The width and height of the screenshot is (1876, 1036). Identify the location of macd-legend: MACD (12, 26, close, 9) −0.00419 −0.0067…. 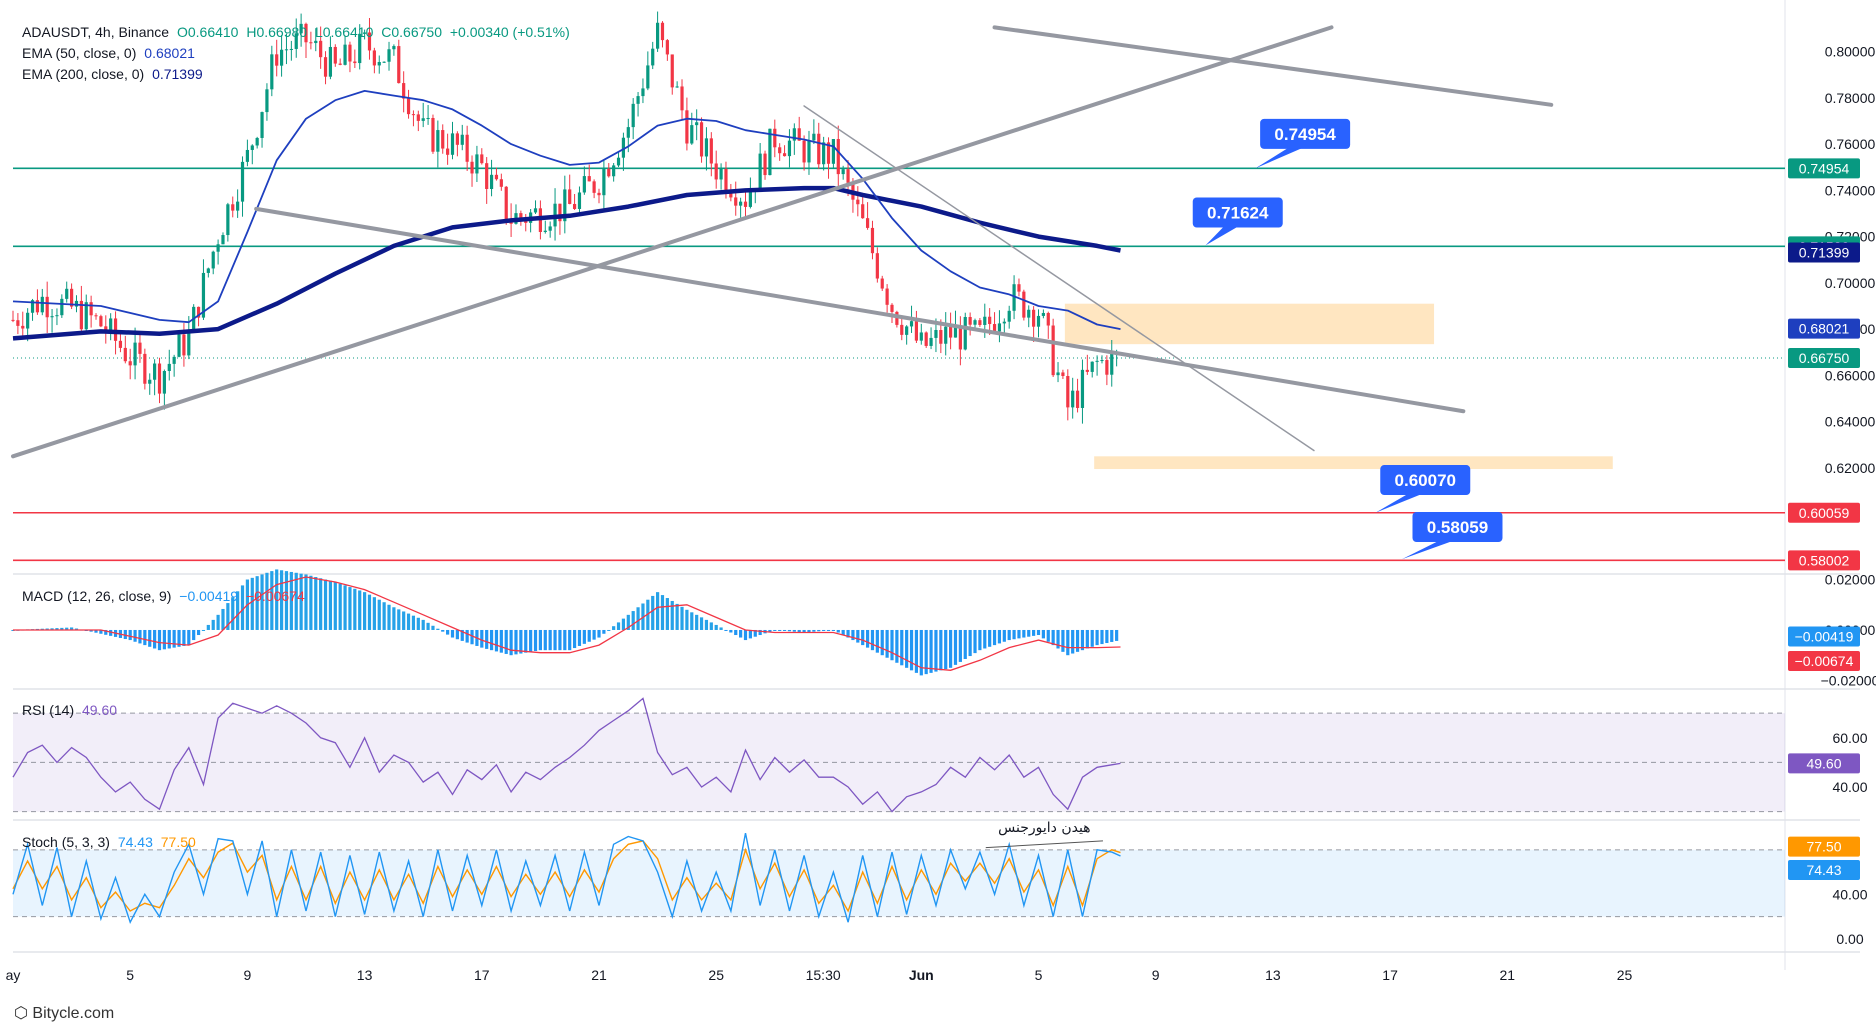
(165, 596).